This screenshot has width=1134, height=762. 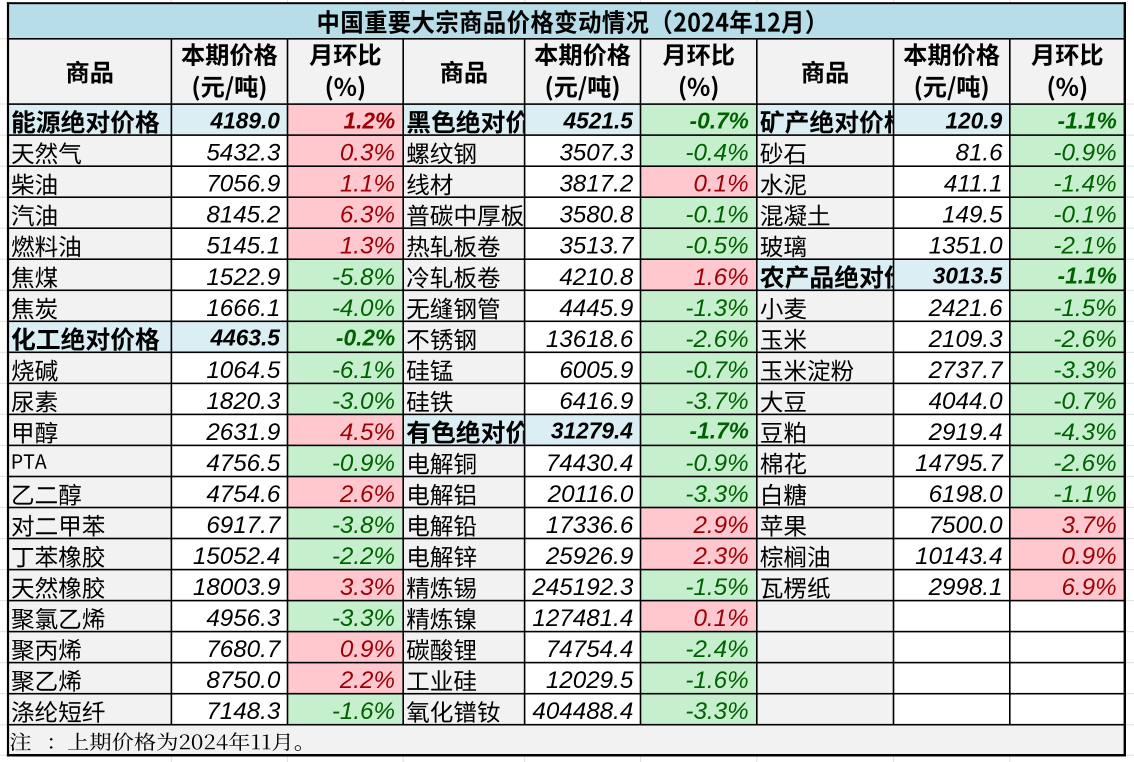 What do you see at coordinates (966, 308) in the screenshot?
I see `svg-text: 2421.6` at bounding box center [966, 308].